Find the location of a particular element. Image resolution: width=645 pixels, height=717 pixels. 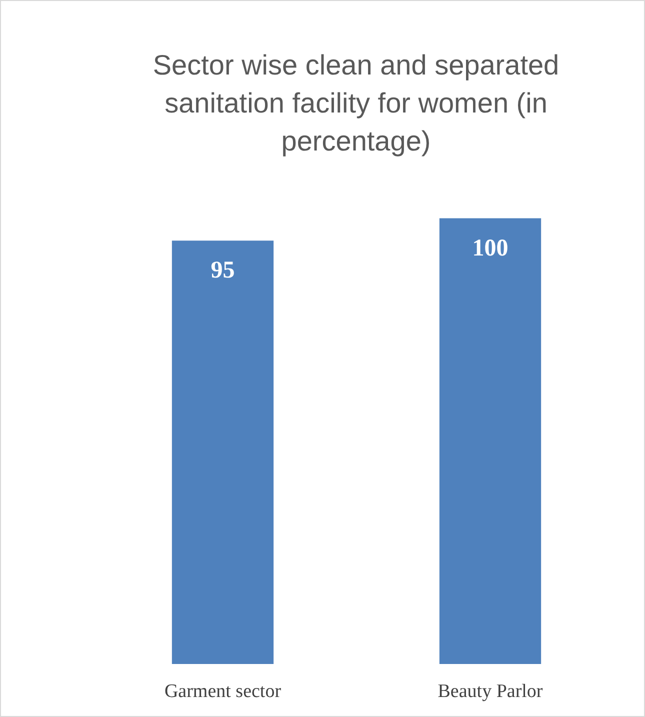

data-label: 95 is located at coordinates (222, 271).